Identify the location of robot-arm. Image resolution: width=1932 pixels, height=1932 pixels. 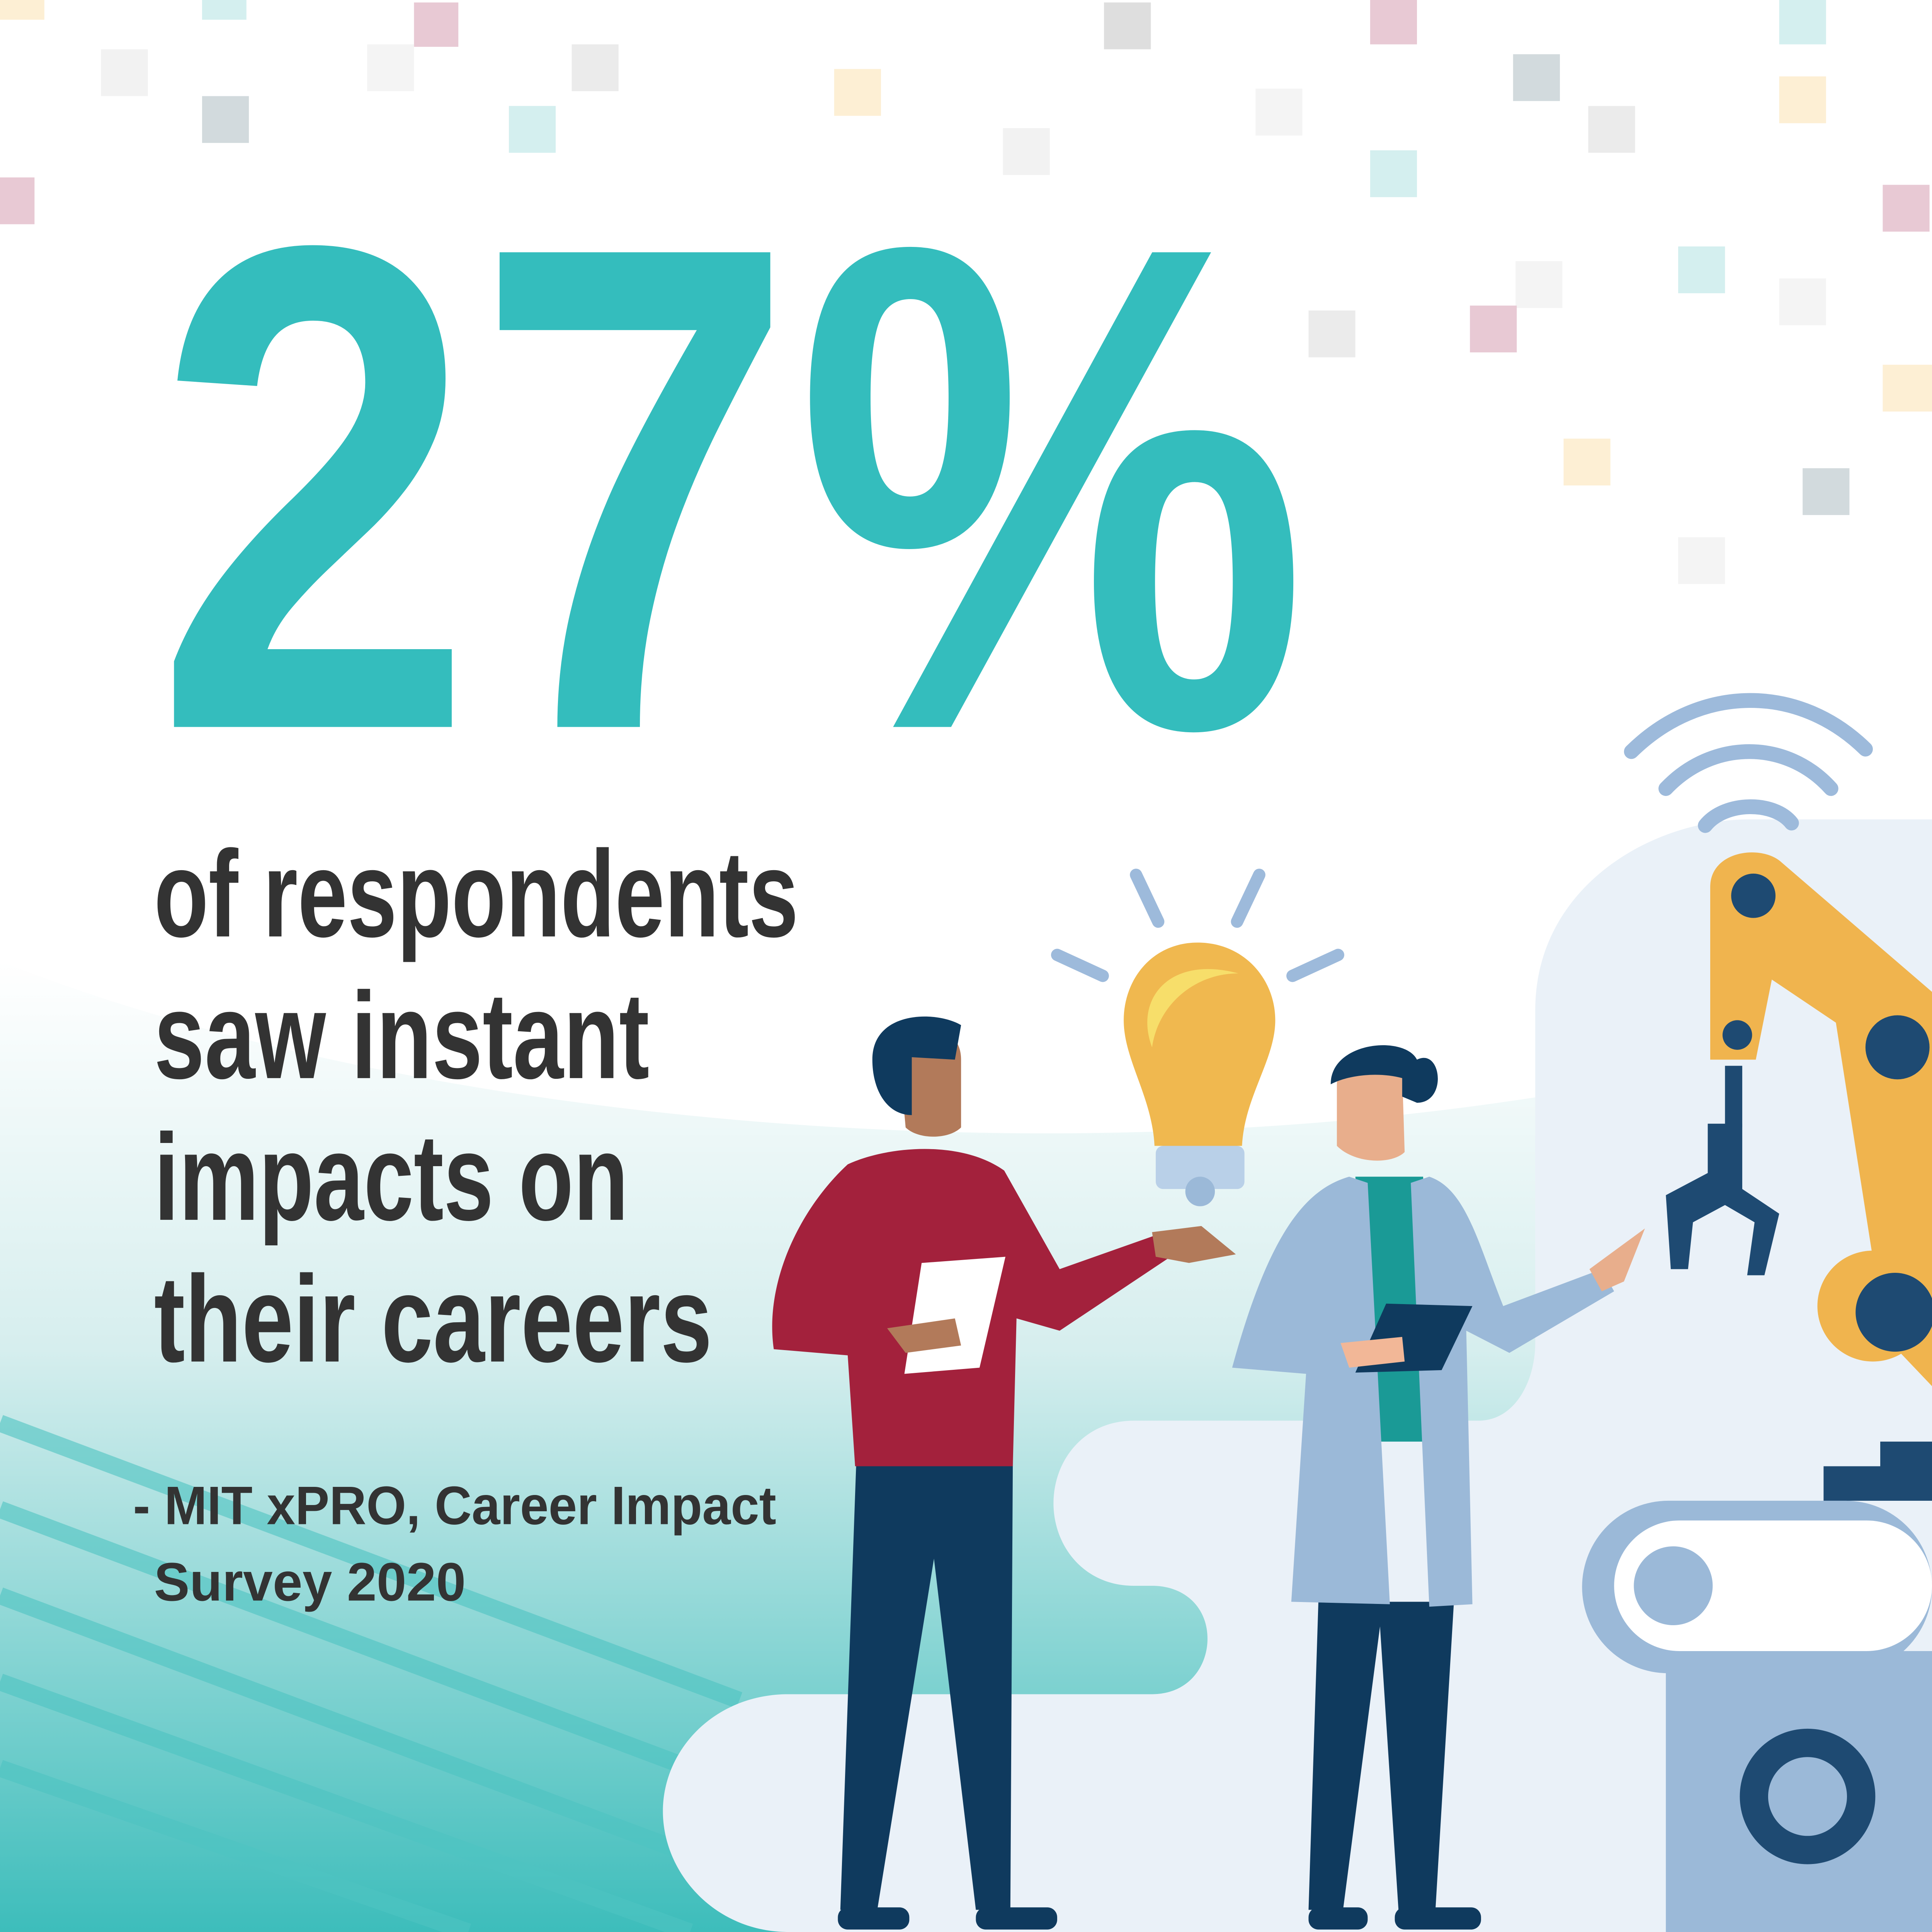
(1757, 1312).